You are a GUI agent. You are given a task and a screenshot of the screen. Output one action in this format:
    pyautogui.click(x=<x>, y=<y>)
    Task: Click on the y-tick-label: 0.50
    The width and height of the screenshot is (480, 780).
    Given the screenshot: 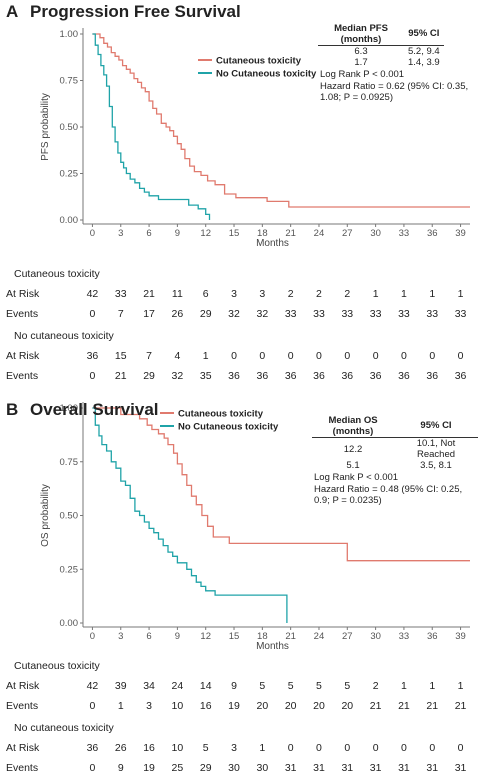 What is the action you would take?
    pyautogui.click(x=69, y=516)
    